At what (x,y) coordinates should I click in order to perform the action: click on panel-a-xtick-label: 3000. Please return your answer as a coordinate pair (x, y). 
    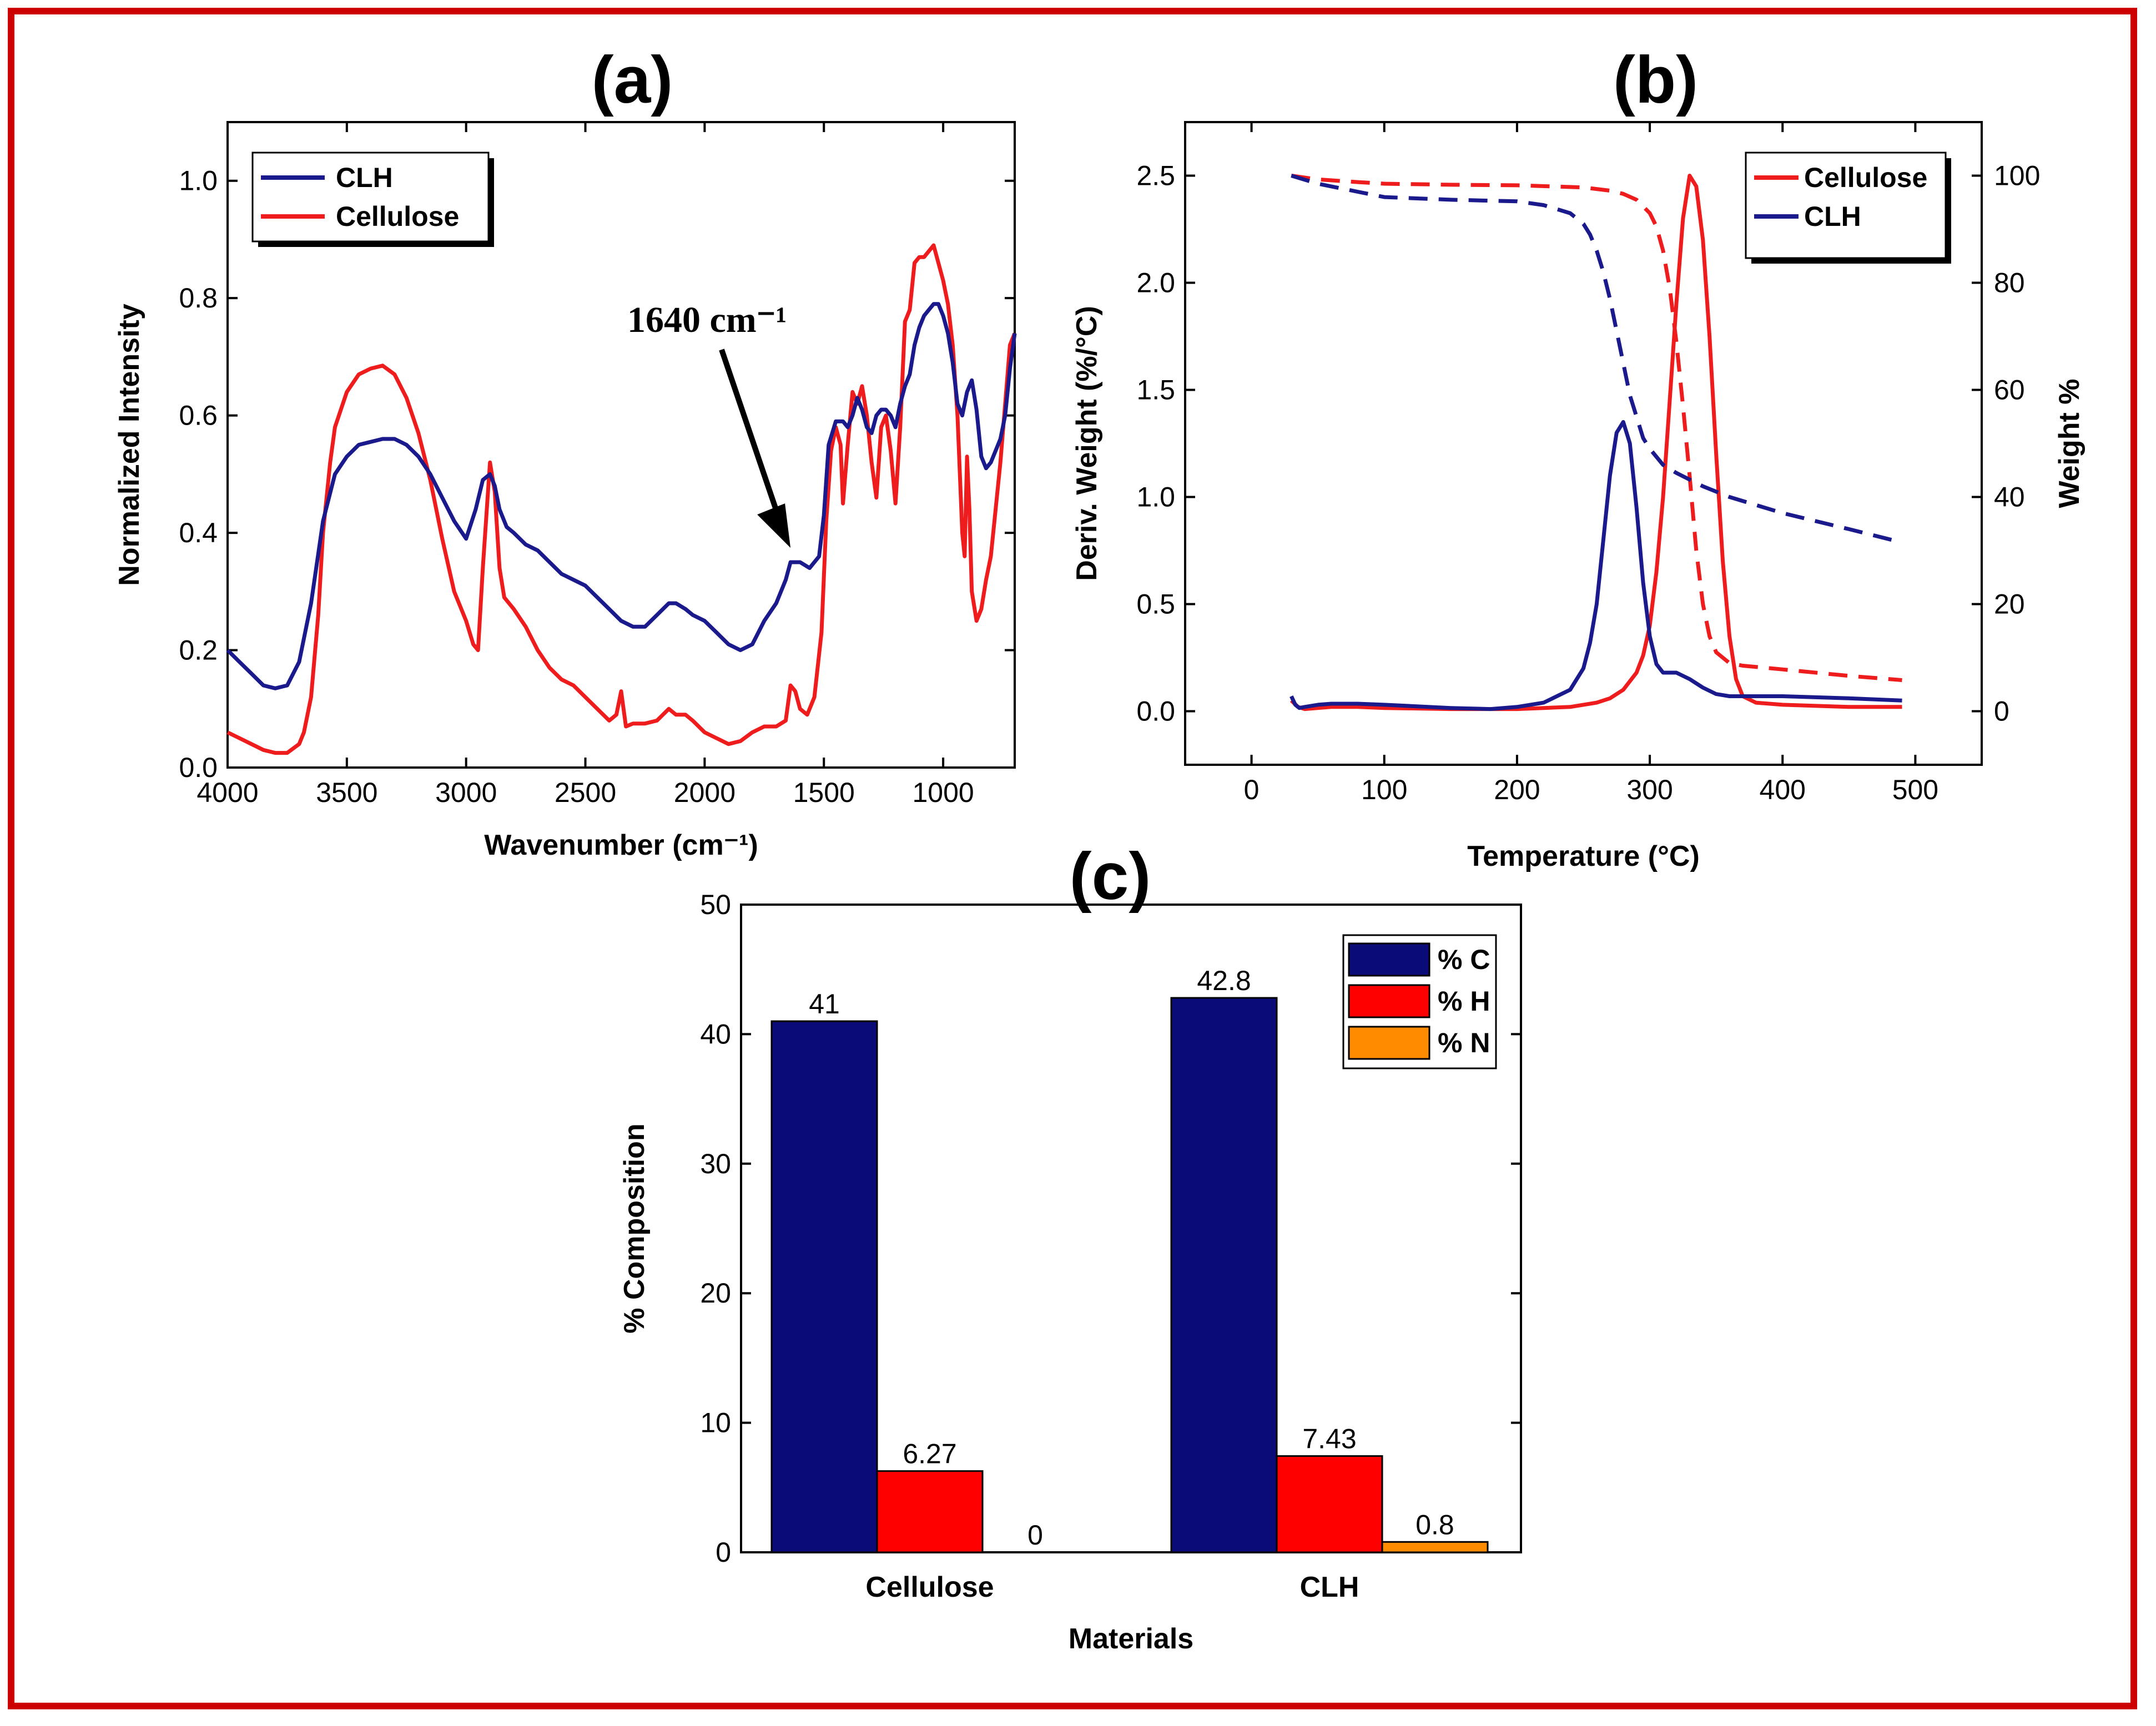
    Looking at the image, I should click on (466, 792).